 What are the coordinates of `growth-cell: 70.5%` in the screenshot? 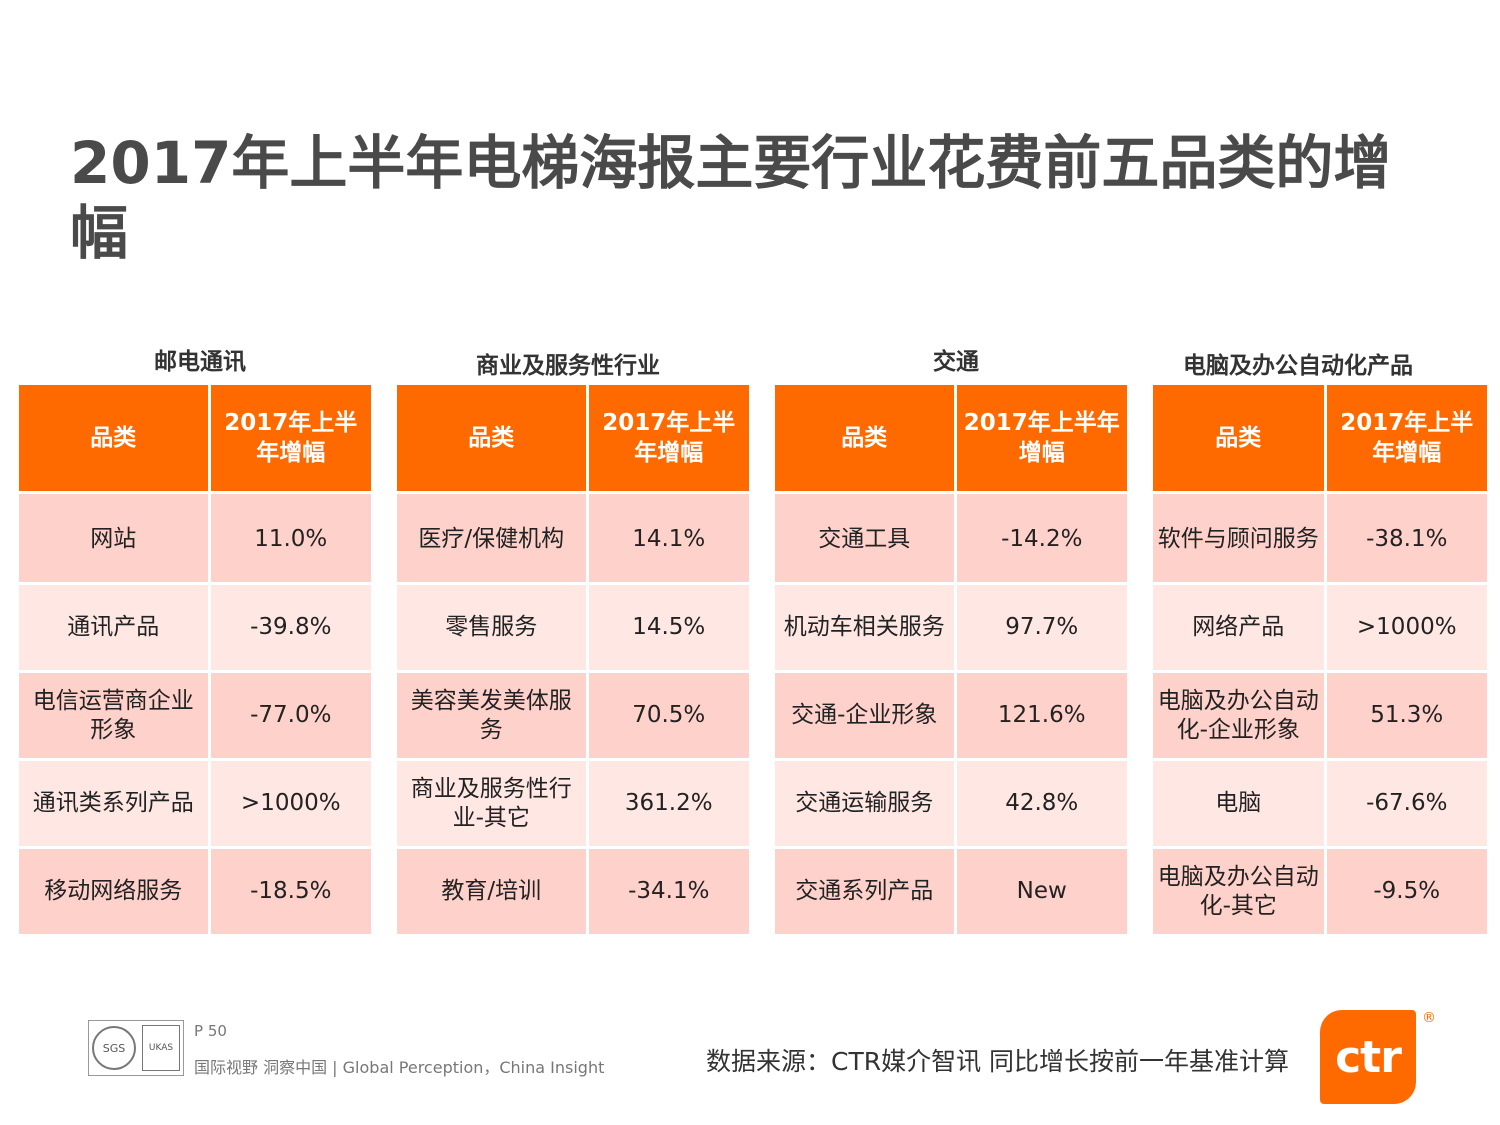 It's located at (668, 715).